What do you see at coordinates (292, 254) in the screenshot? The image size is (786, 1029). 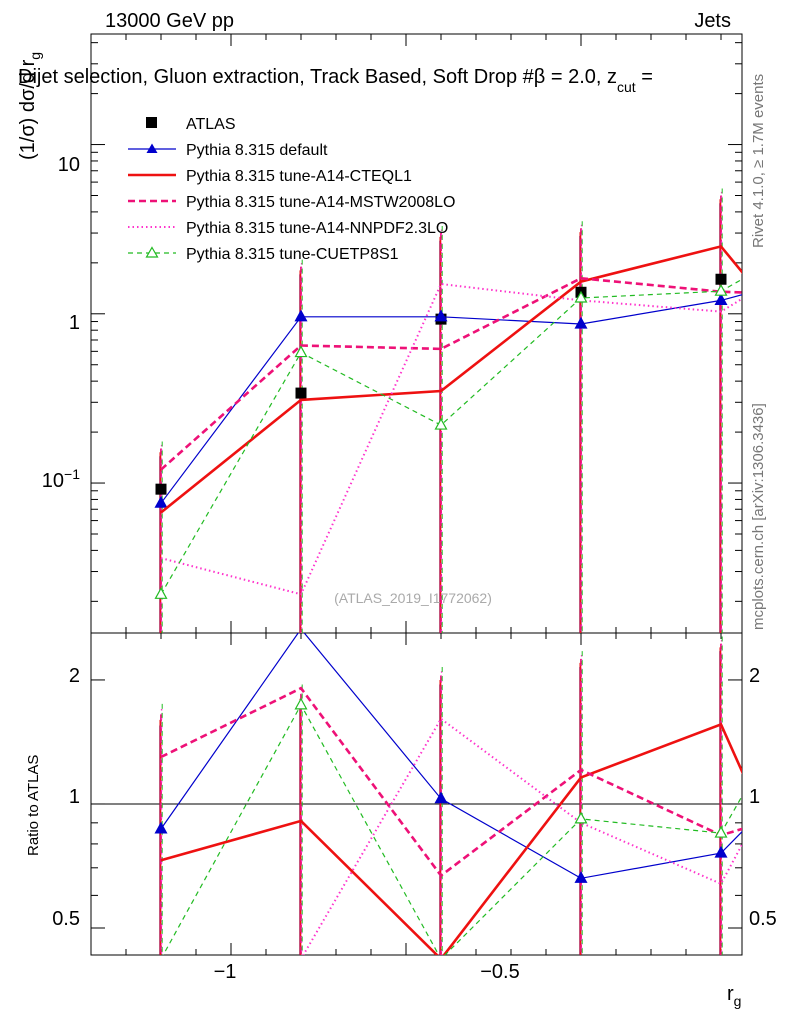 I see `legend-label-cuetp8s1: Pythia 8.315 tune-CUETP8S1` at bounding box center [292, 254].